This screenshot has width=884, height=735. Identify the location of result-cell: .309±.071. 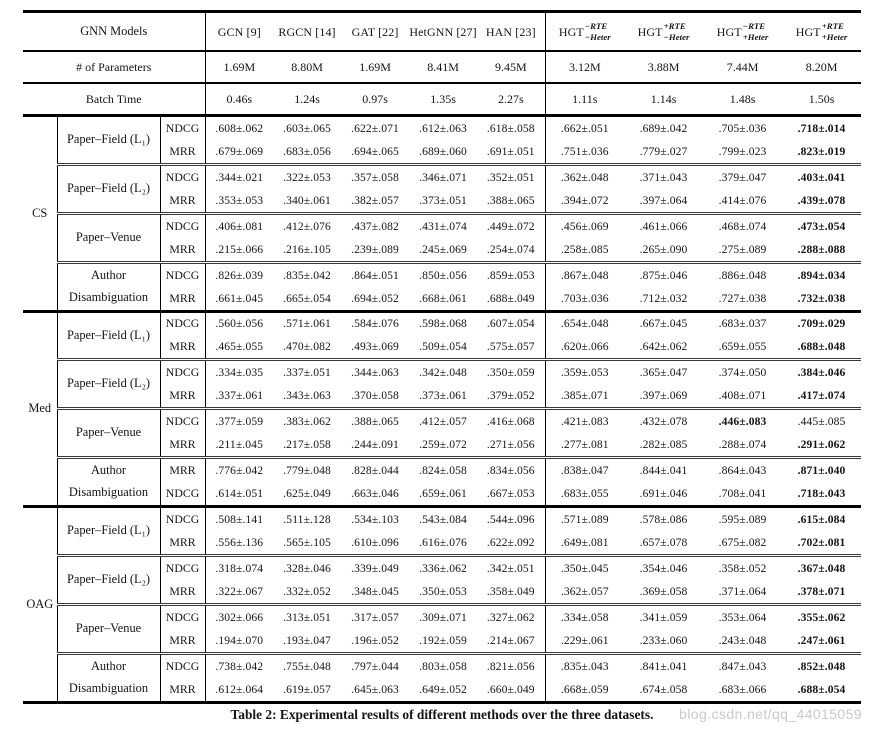
(443, 615).